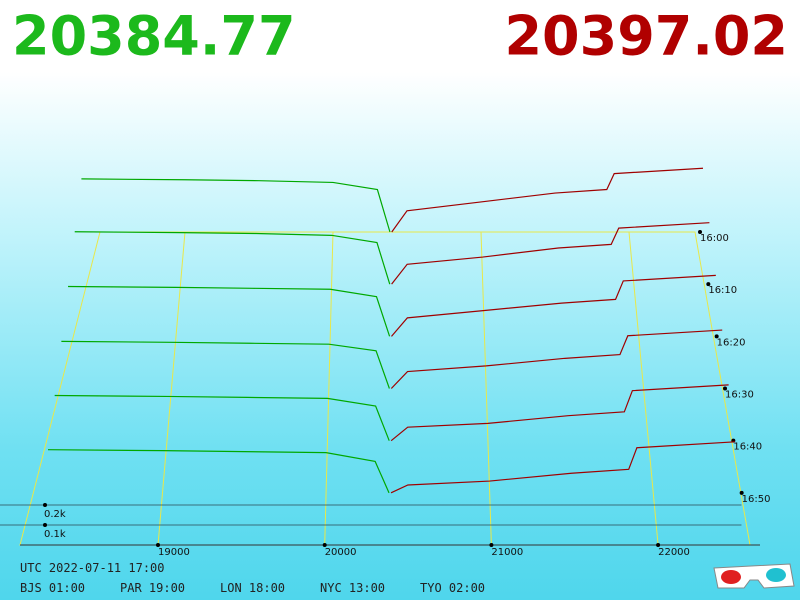 The width and height of the screenshot is (800, 600). Describe the element at coordinates (352, 588) in the screenshot. I see `city-time: NYC 13:00` at that location.